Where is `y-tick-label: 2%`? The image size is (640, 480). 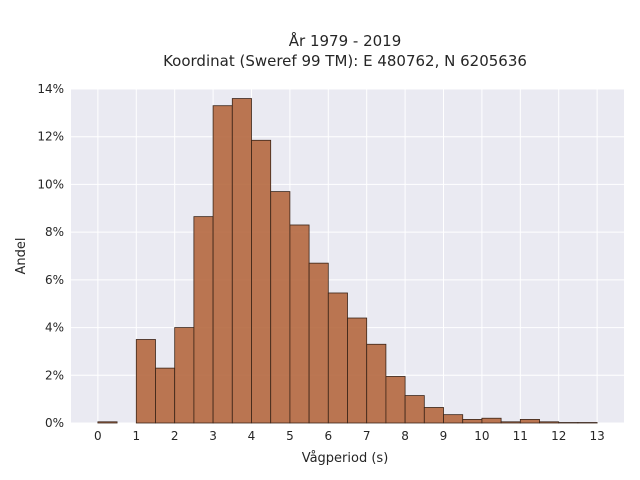
y-tick-label: 2% is located at coordinates (54, 375).